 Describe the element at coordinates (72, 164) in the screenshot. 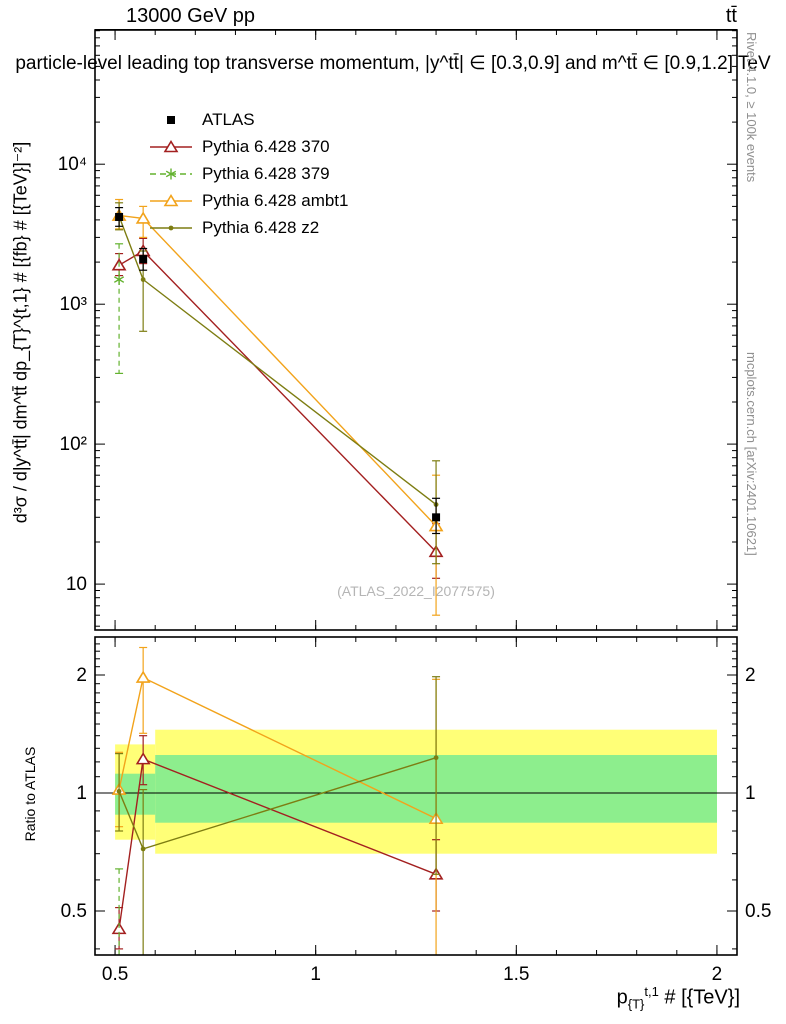

I see `svg-text: 10⁴` at that location.